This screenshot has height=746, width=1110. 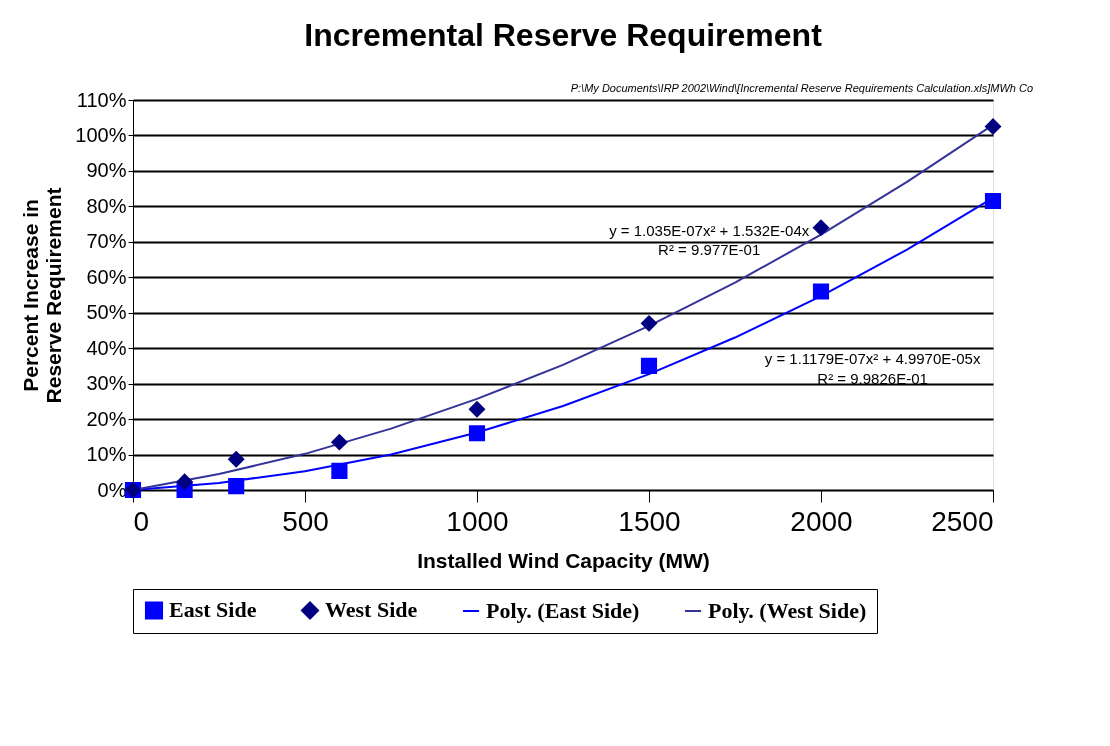 What do you see at coordinates (477, 521) in the screenshot?
I see `x-tick-label: 1000` at bounding box center [477, 521].